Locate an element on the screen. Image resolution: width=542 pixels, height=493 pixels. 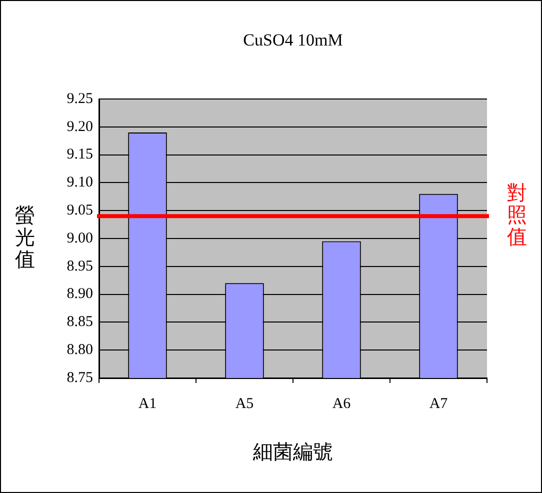
x-tick-label: A1 is located at coordinates (147, 404).